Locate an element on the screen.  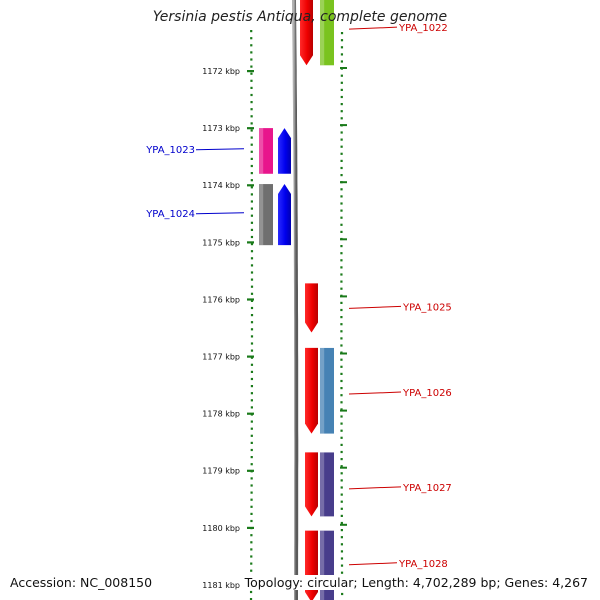
gene-label: YPA_1023 is located at coordinates (170, 150).